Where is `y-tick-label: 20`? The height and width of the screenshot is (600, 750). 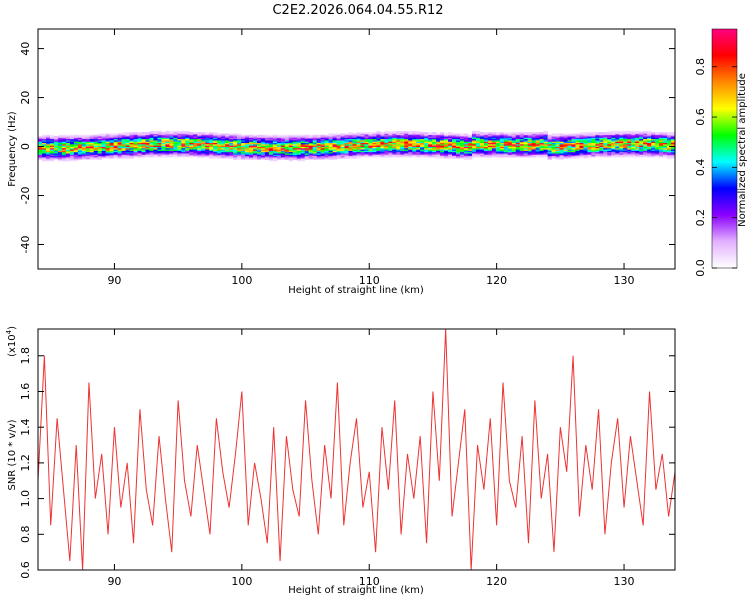 y-tick-label: 20 is located at coordinates (25, 98).